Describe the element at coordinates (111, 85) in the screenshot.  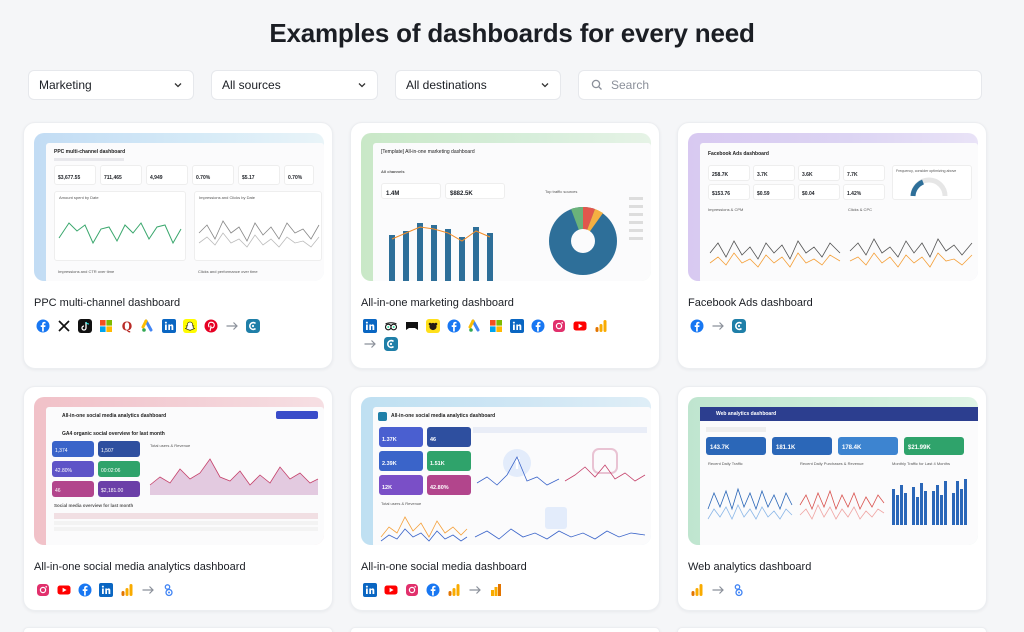
I see `category-dropdown: Marketing` at that location.